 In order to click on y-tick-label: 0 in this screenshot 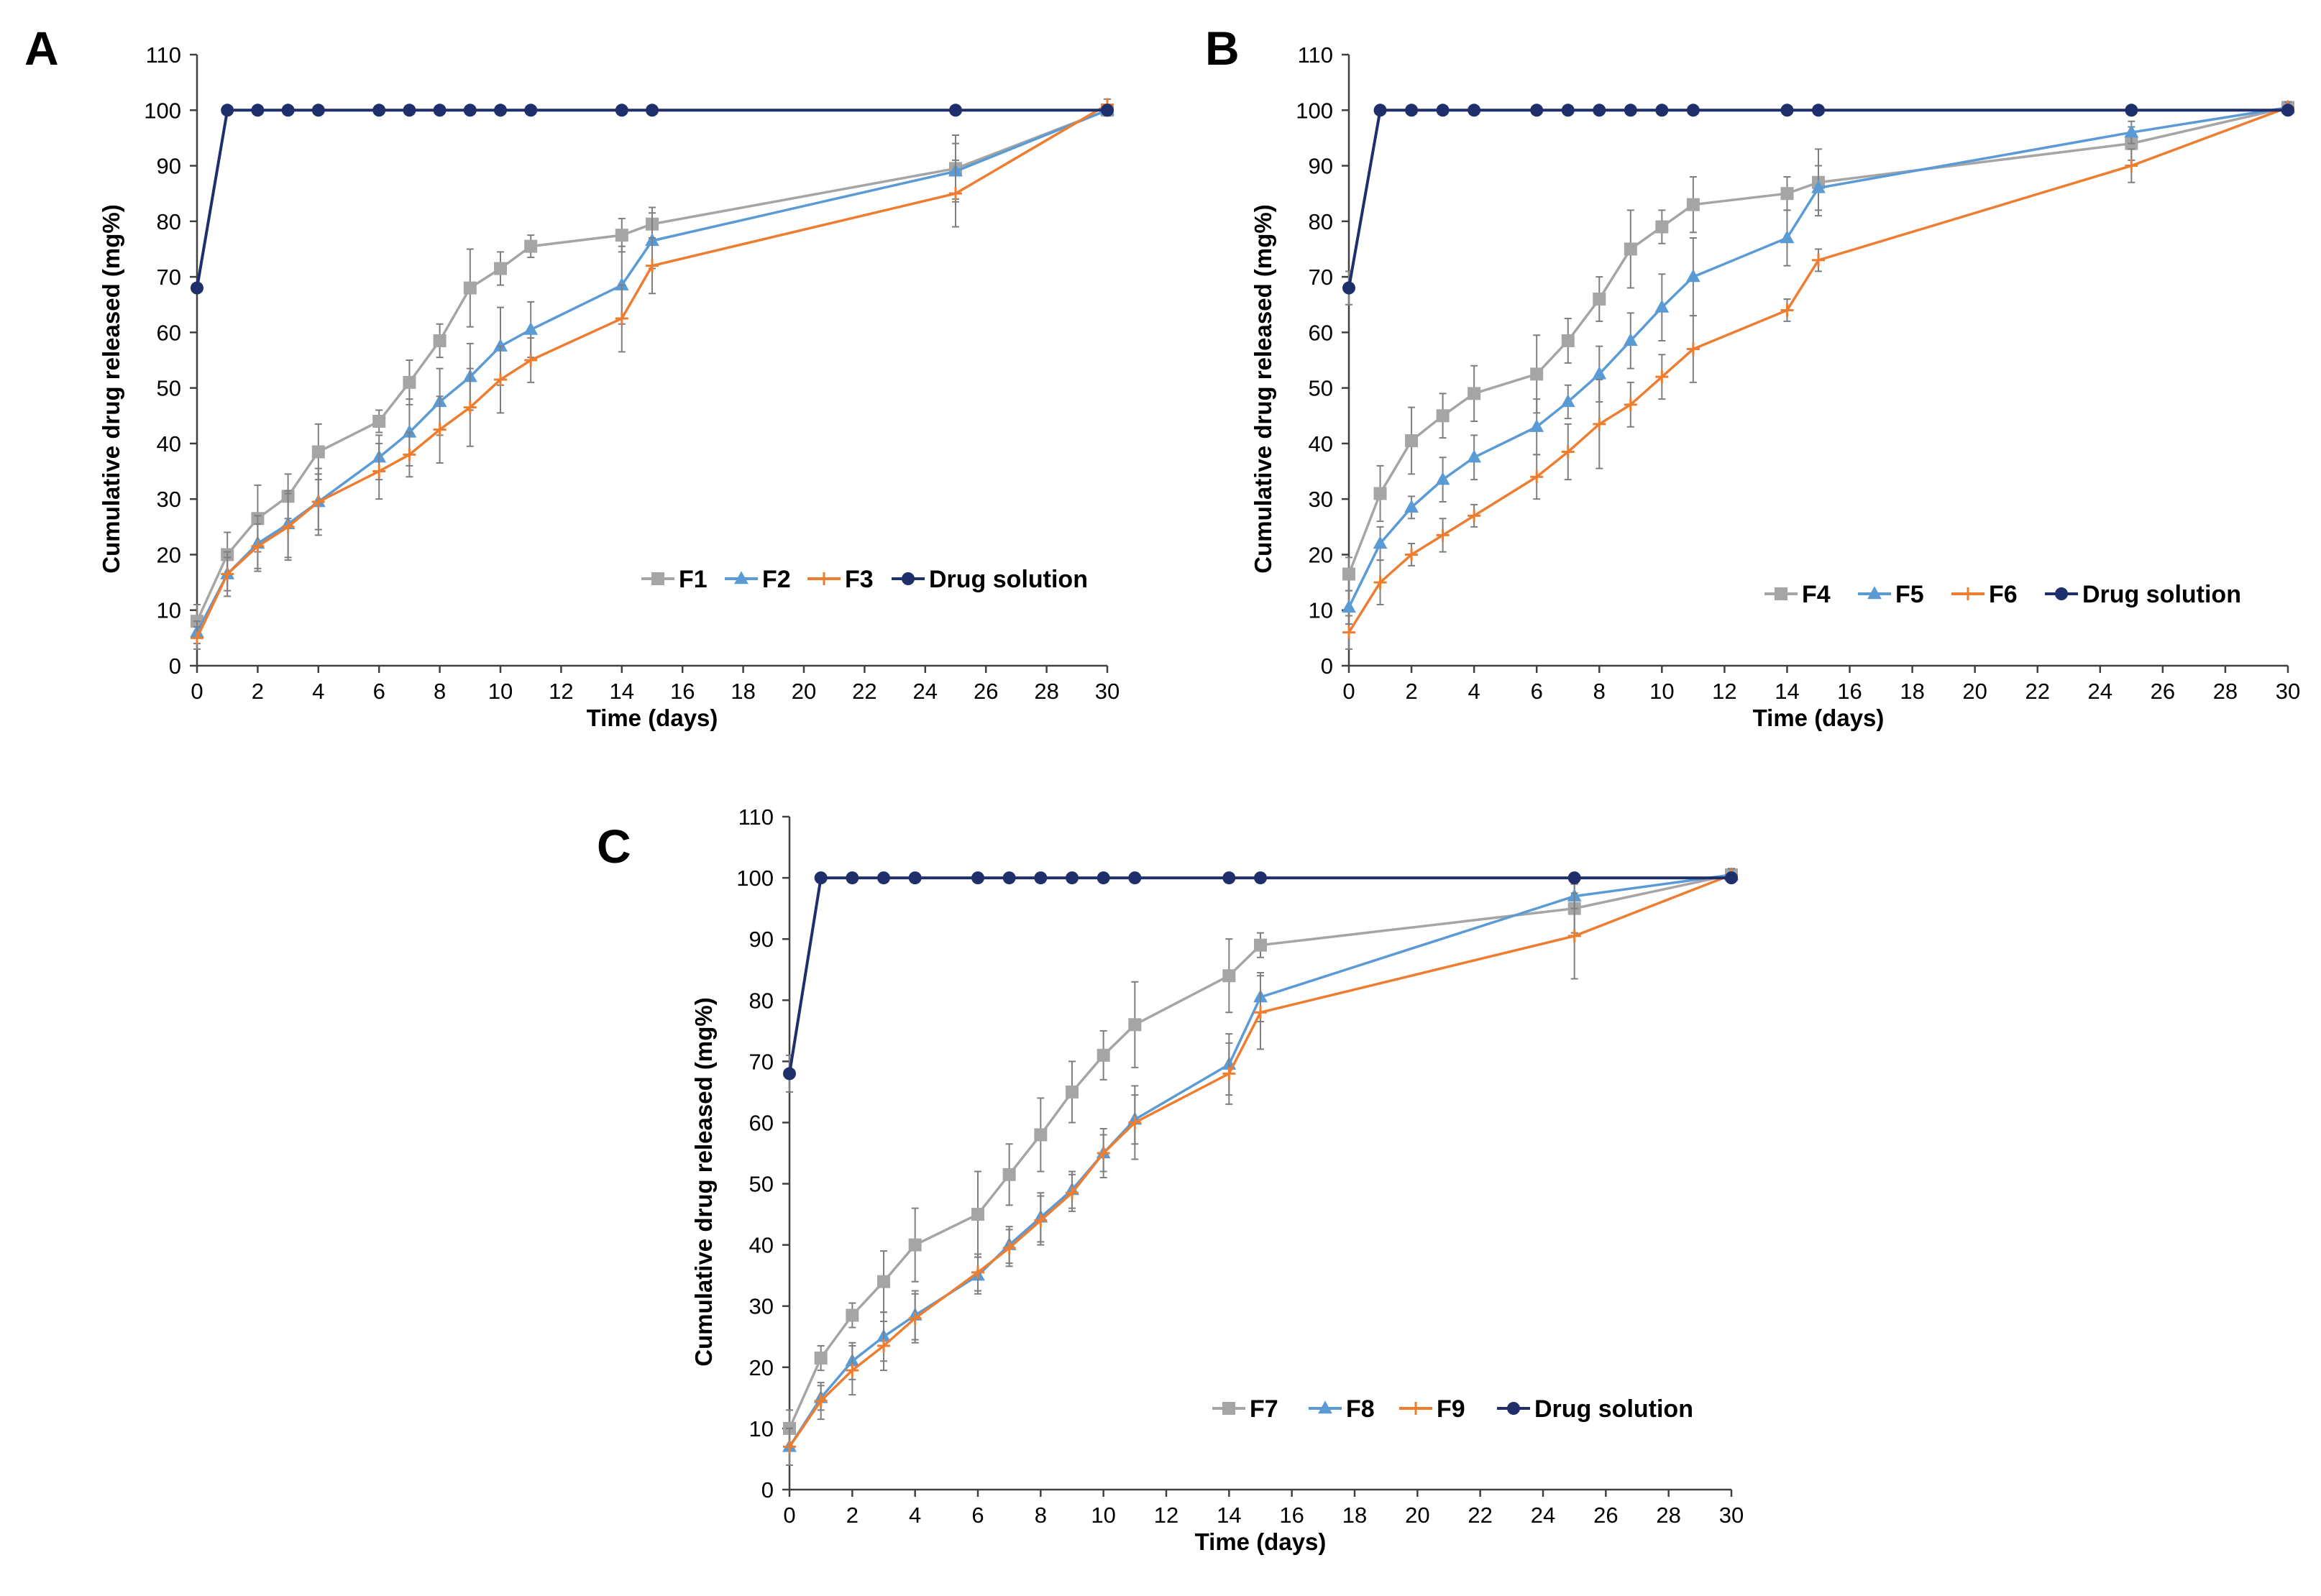, I will do `click(175, 666)`.